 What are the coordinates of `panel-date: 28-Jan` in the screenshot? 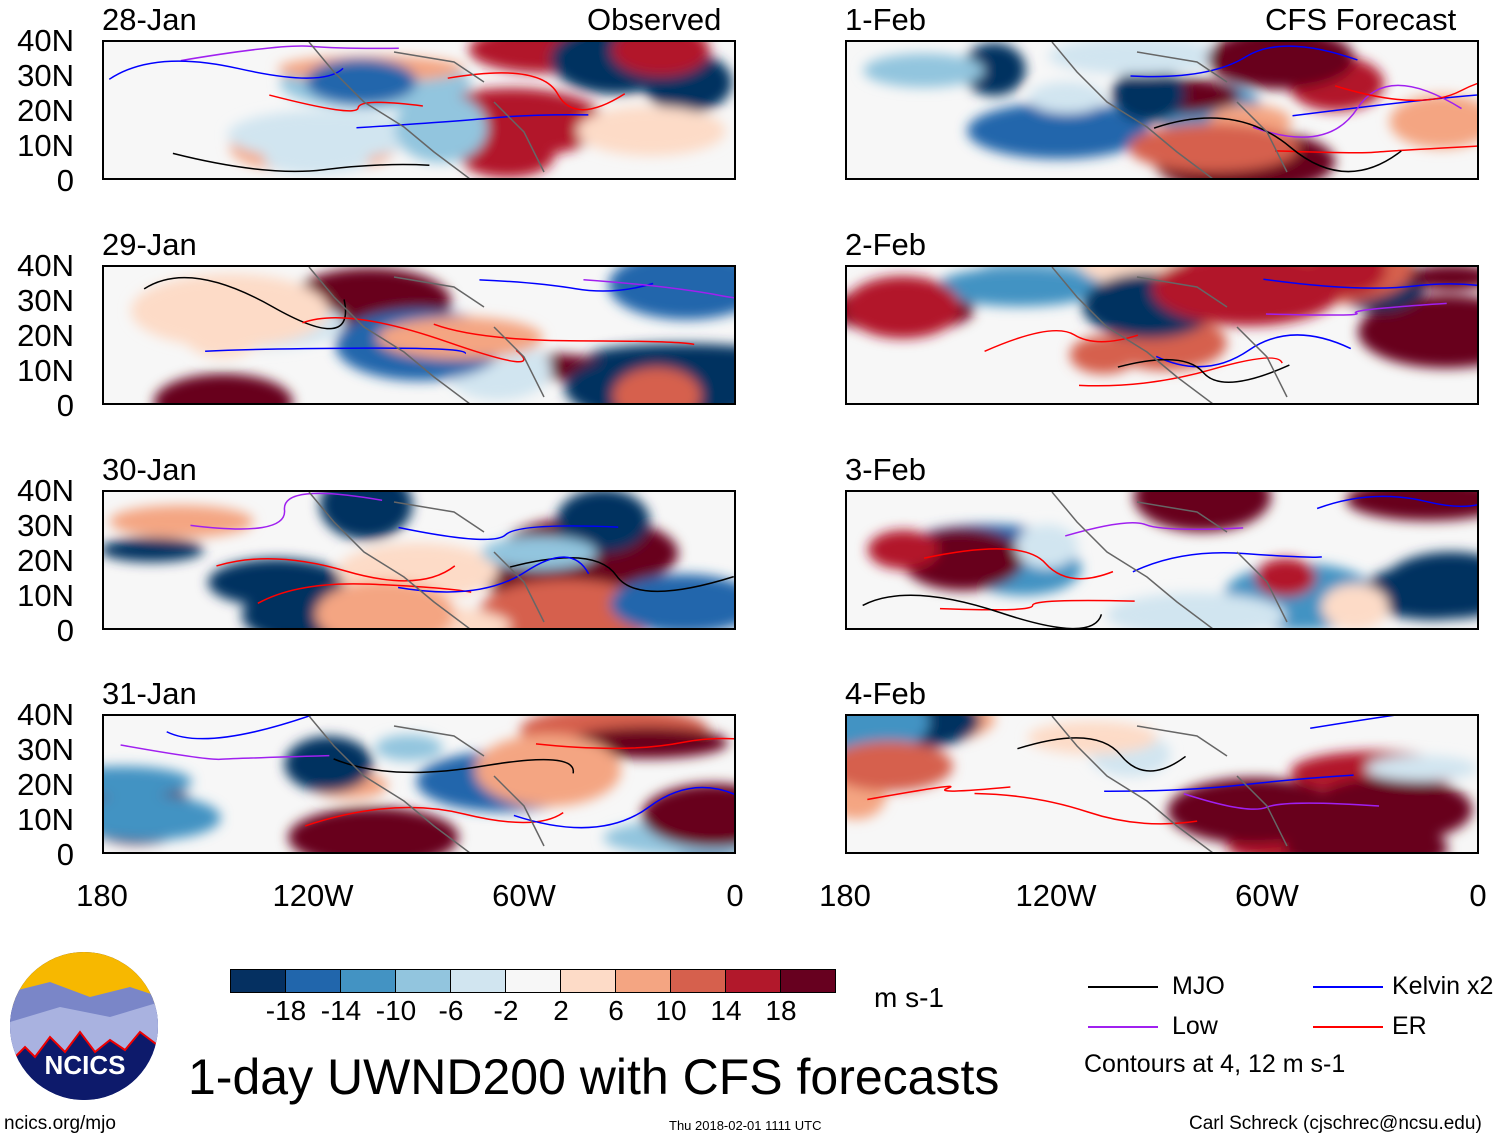 It's located at (149, 19).